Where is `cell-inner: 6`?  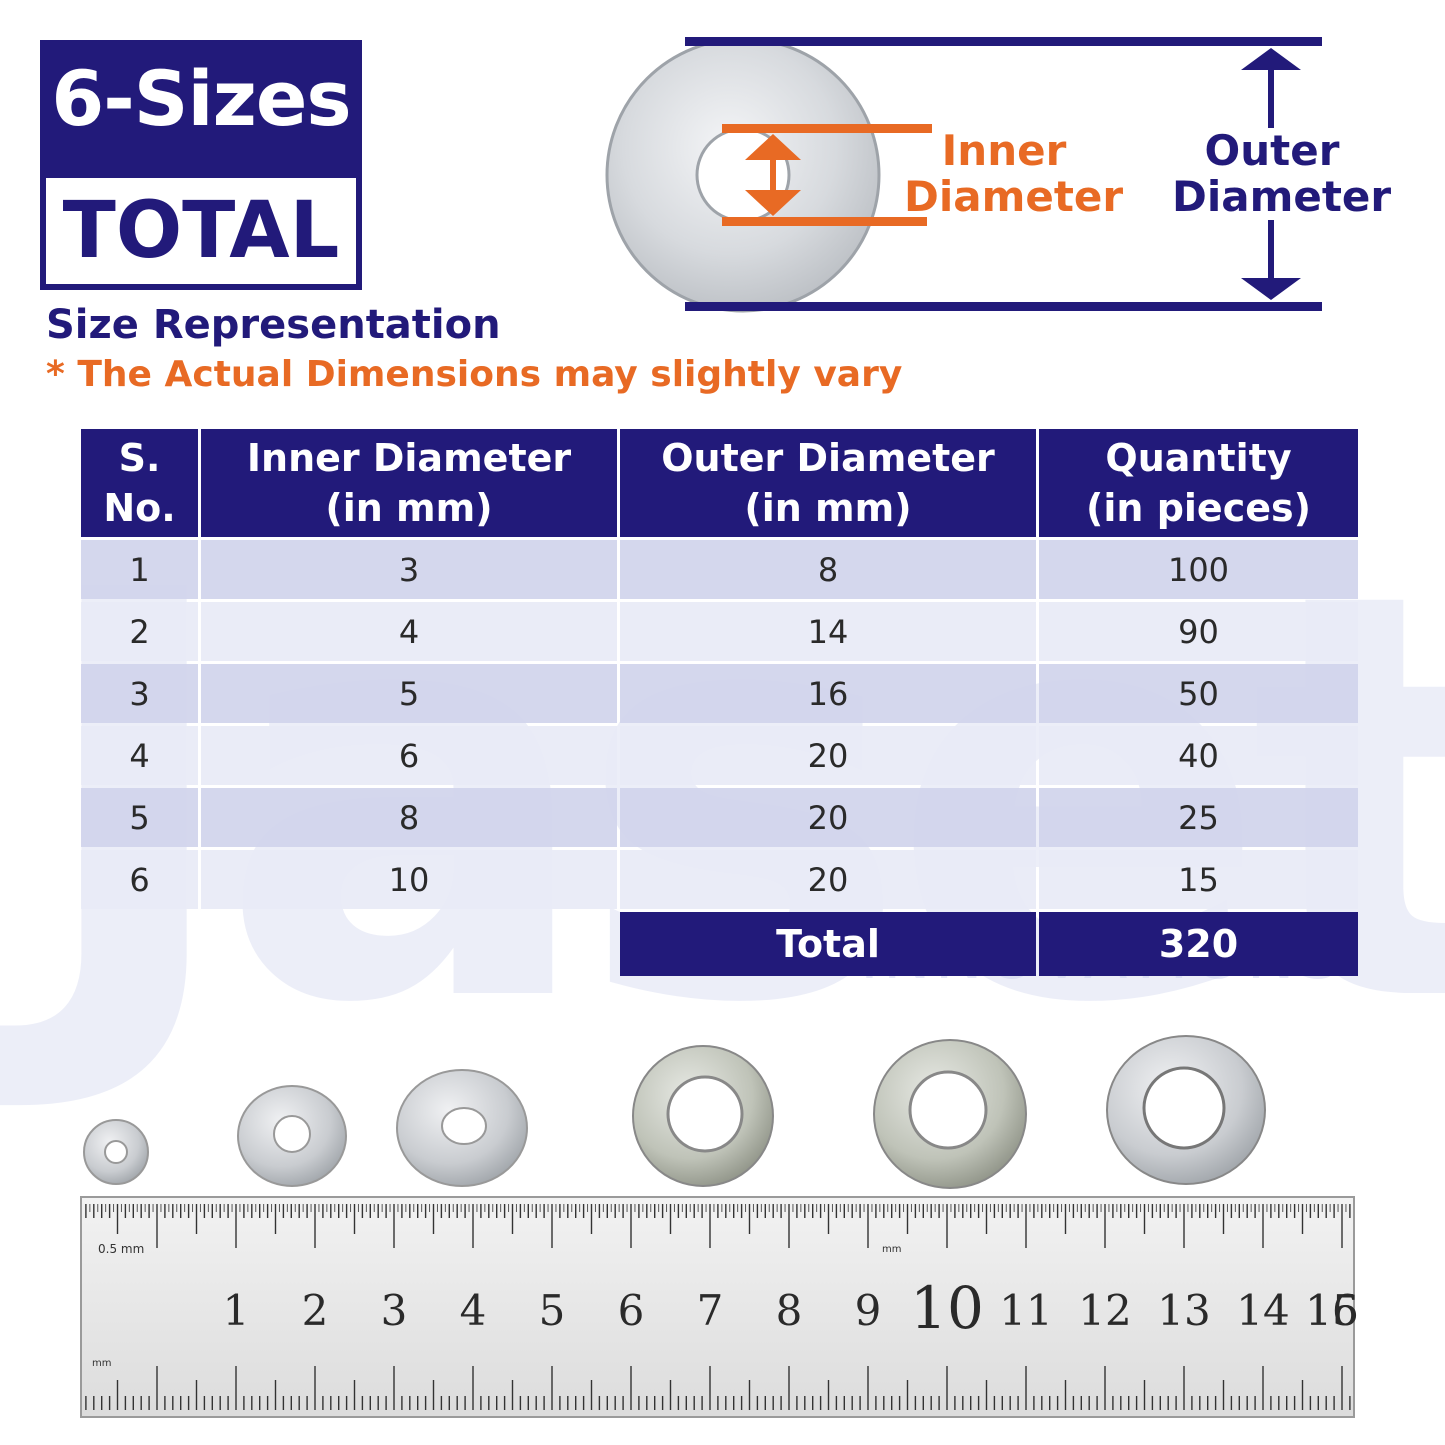 cell-inner: 6 is located at coordinates (409, 755).